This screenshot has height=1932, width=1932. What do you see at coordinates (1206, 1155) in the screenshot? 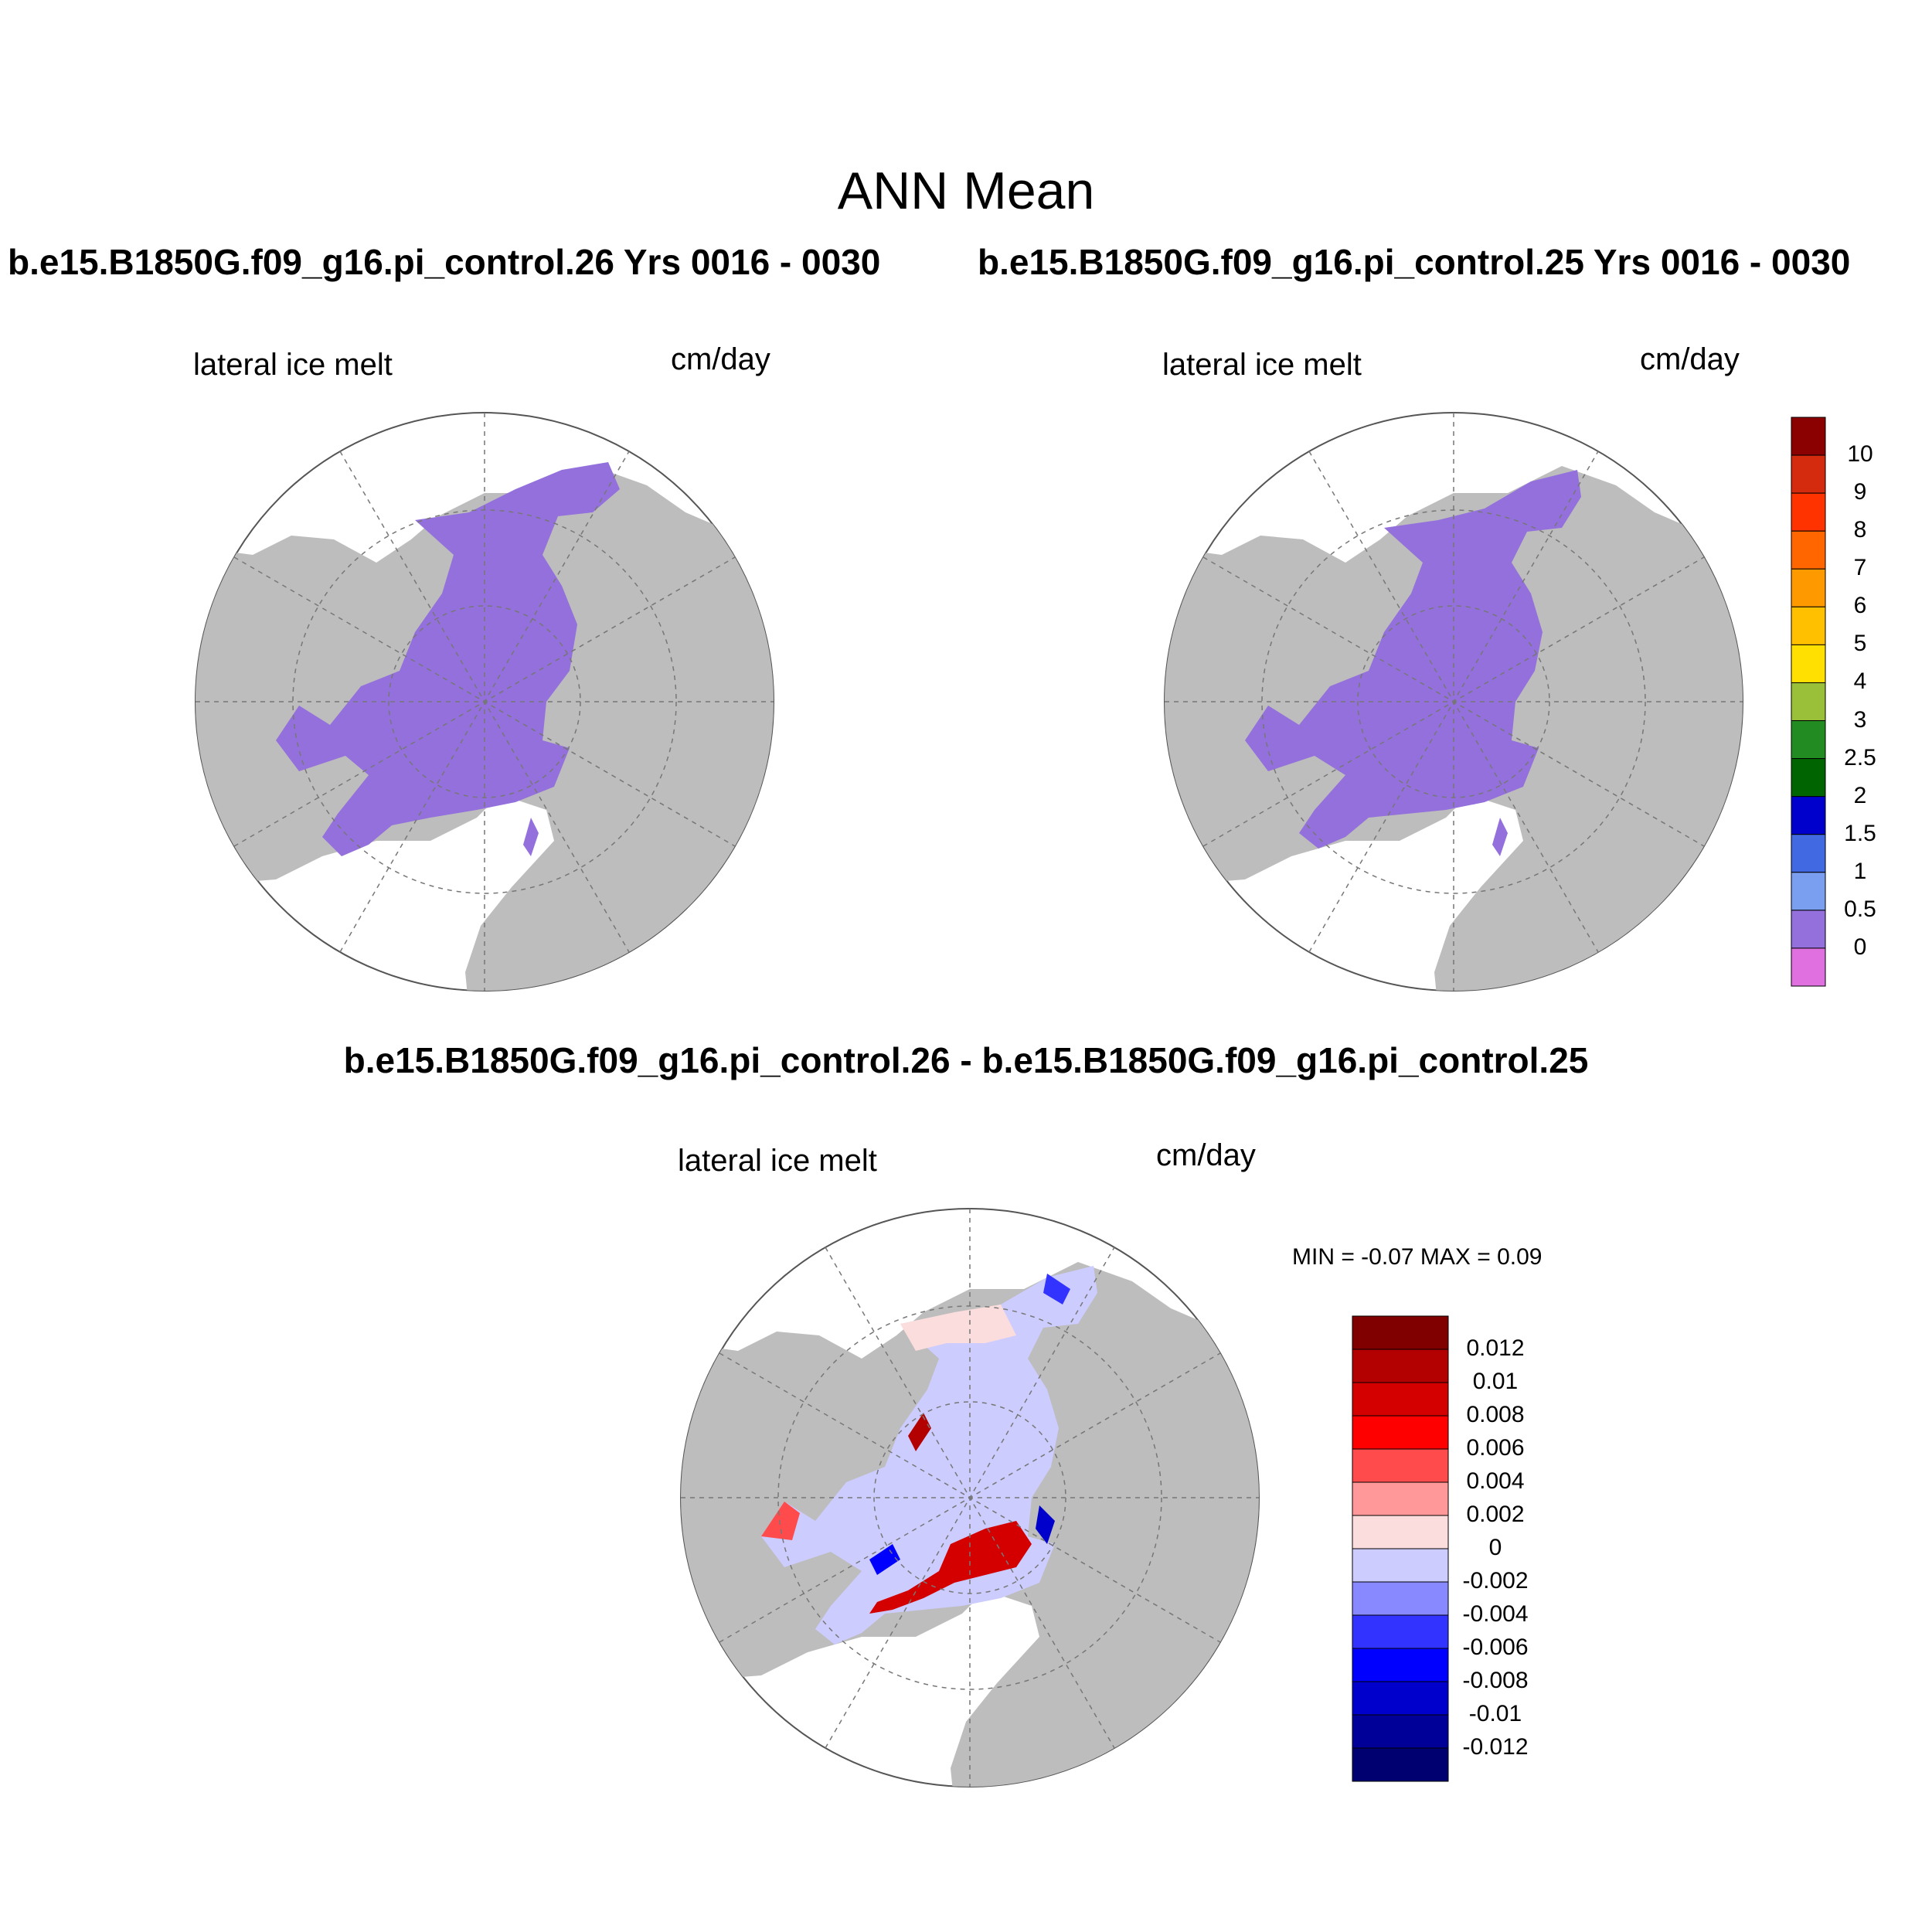
I see `diff-units-label: cm/day` at bounding box center [1206, 1155].